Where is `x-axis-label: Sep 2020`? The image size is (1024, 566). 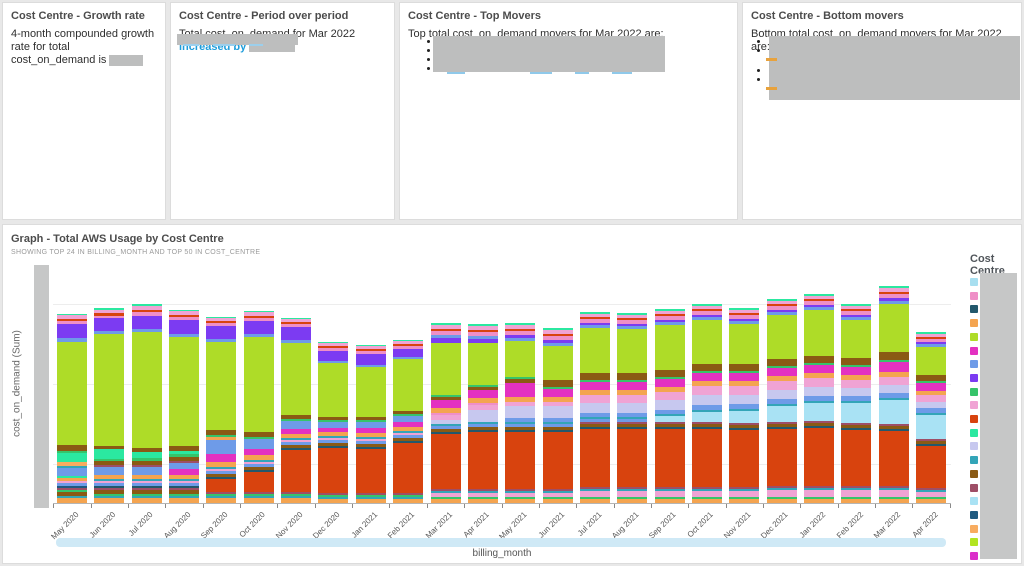 x-axis-label: Sep 2020 is located at coordinates (214, 525).